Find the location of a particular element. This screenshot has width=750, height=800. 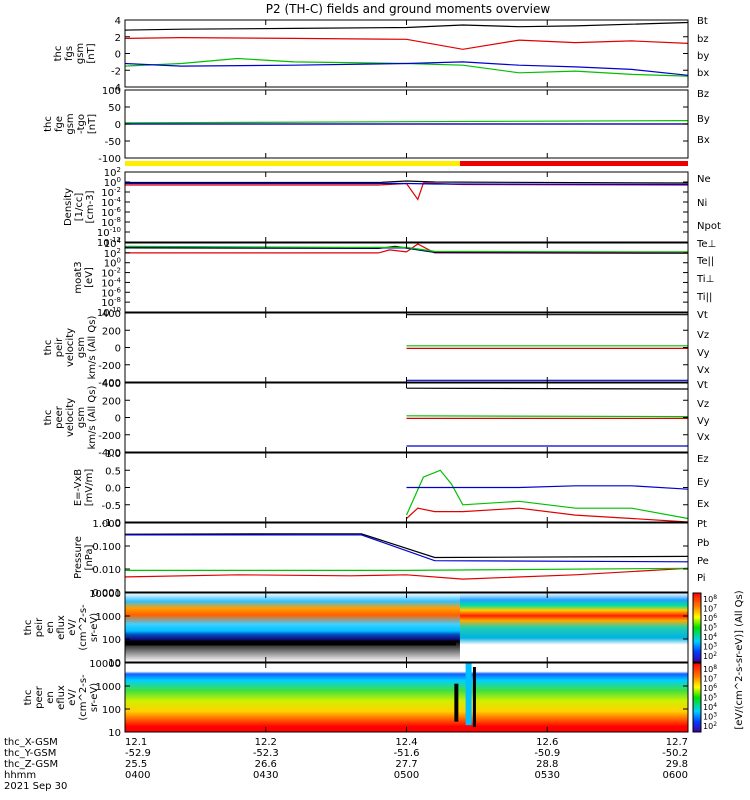

footer-value-x: -50.9 is located at coordinates (547, 753).